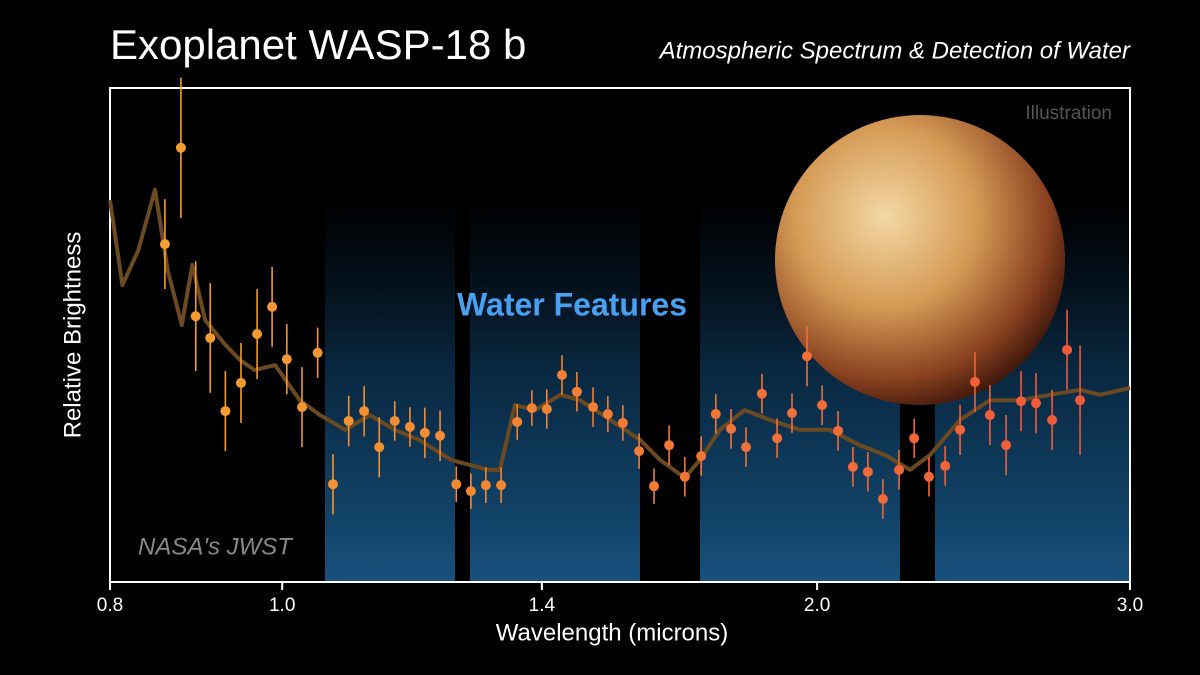  I want to click on x-axis-label: Wavelength (microns), so click(612, 632).